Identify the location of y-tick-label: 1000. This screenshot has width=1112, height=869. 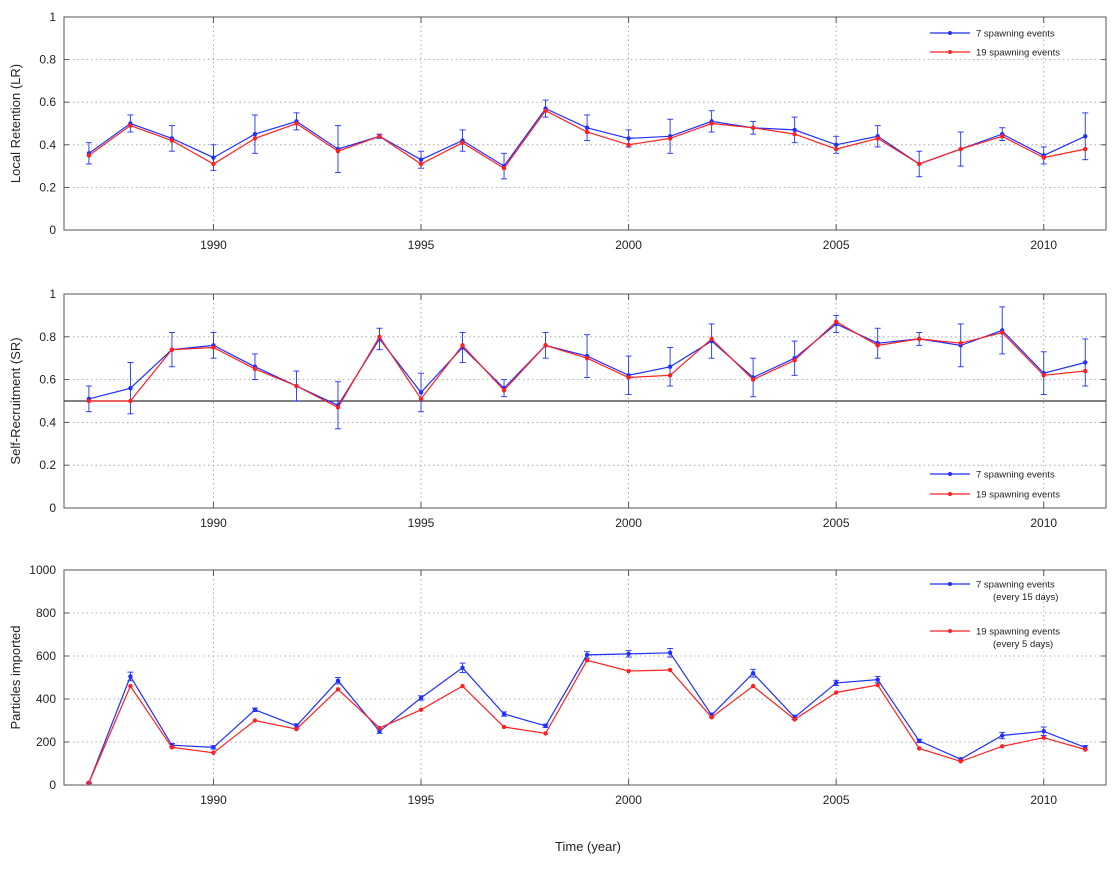
(42, 570).